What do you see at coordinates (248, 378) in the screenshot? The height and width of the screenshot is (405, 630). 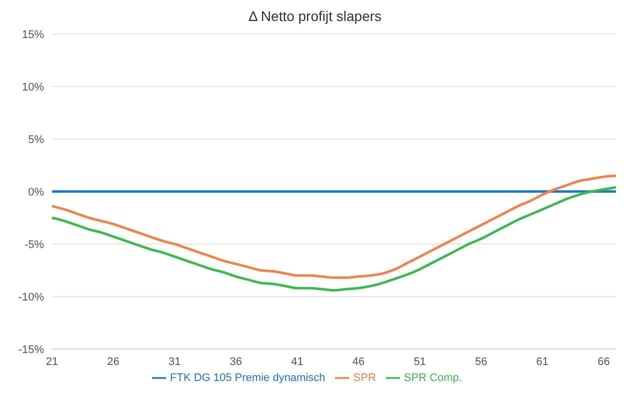 I see `legend-label: FTK DG 105 Premie dynamisch` at bounding box center [248, 378].